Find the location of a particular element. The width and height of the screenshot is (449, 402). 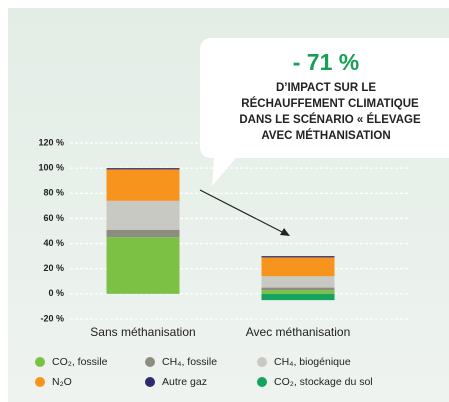

callout-line: AVEC MÉTHANISATION is located at coordinates (325, 135).